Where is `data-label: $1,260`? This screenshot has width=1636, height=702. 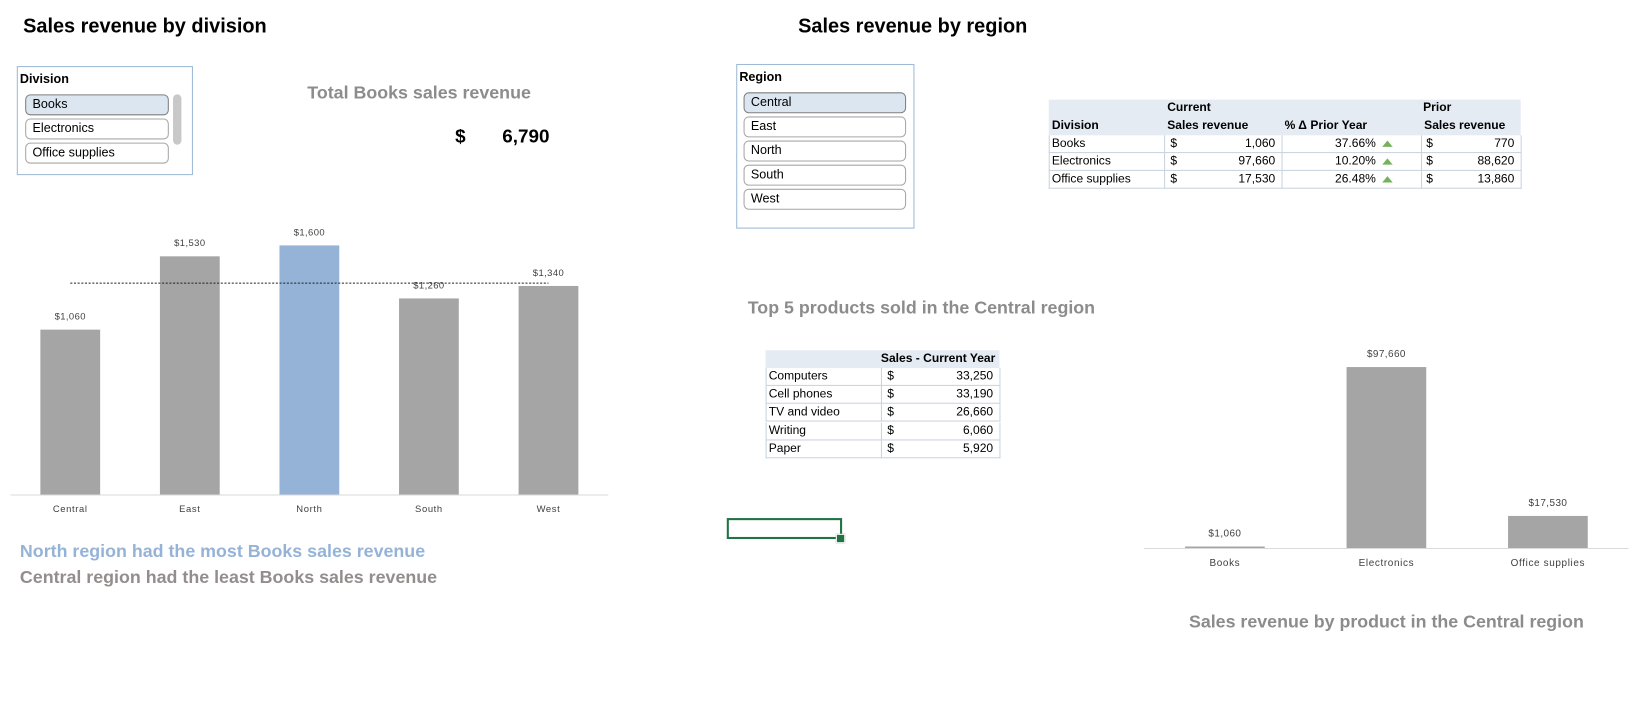
data-label: $1,260 is located at coordinates (428, 284).